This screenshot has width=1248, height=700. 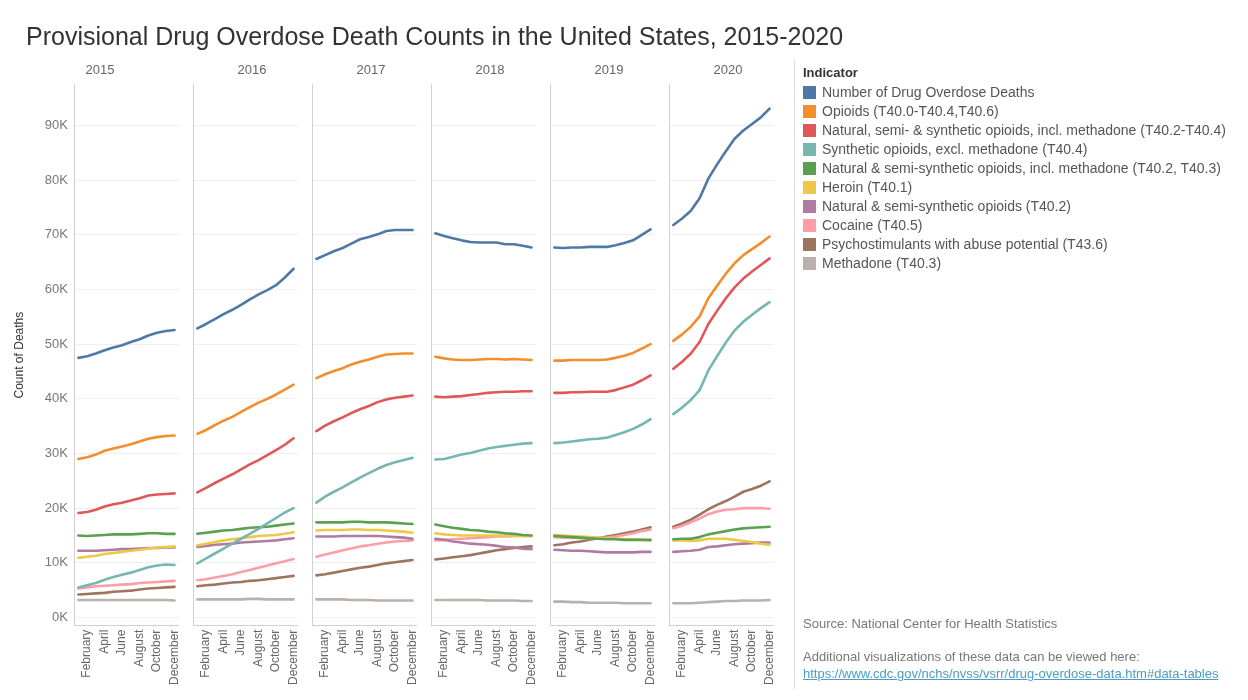 What do you see at coordinates (1011, 673) in the screenshot?
I see `text: https://www.cdc.gov/nchs/nvss/vsrr/drug-overdose-data.htm#data-tables` at bounding box center [1011, 673].